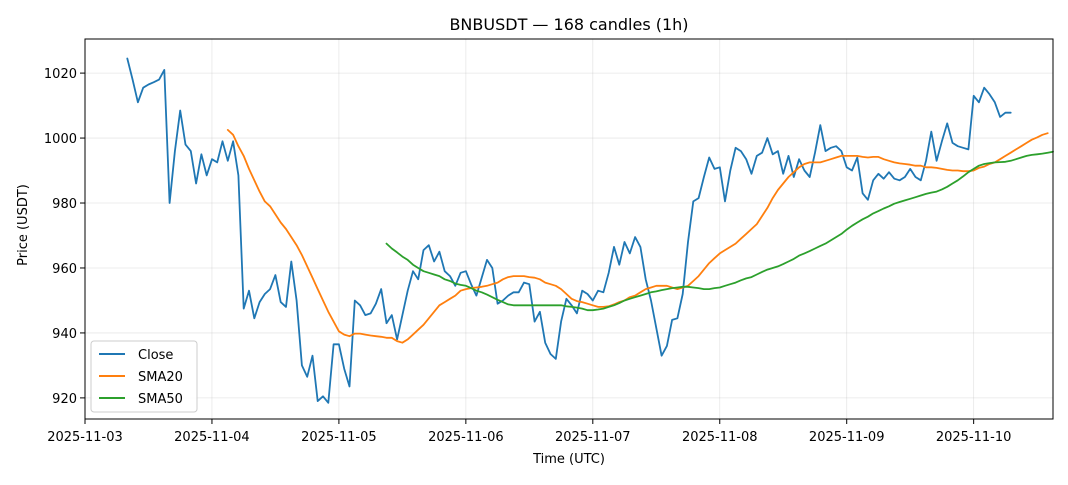 This screenshot has height=485, width=1068. I want to click on x-tick-label: 2025-11-10, so click(974, 437).